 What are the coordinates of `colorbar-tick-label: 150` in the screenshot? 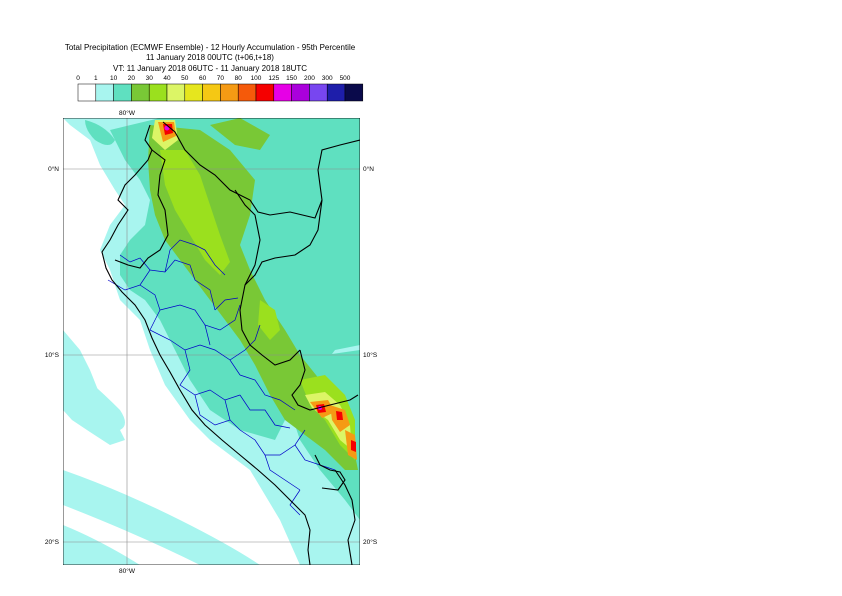 It's located at (291, 78).